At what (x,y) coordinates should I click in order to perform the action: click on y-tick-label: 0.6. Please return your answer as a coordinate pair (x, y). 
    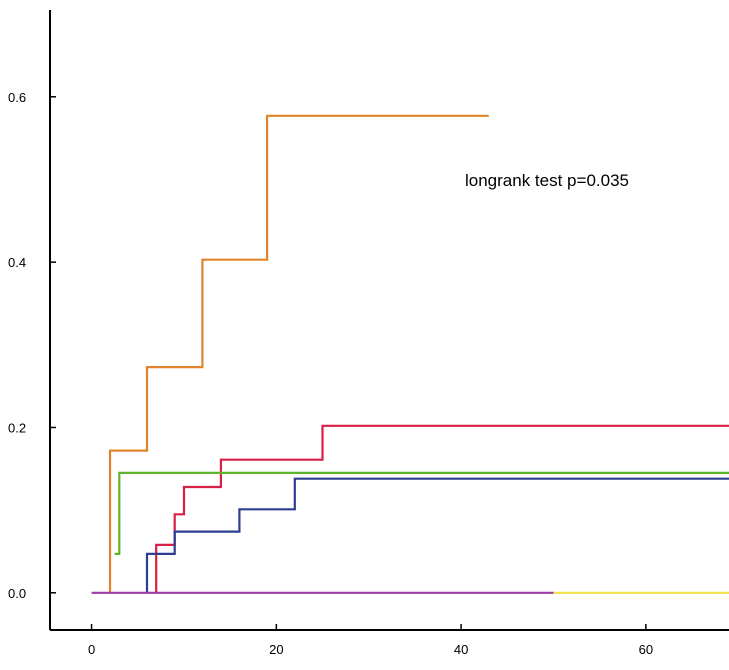
    Looking at the image, I should click on (17, 97).